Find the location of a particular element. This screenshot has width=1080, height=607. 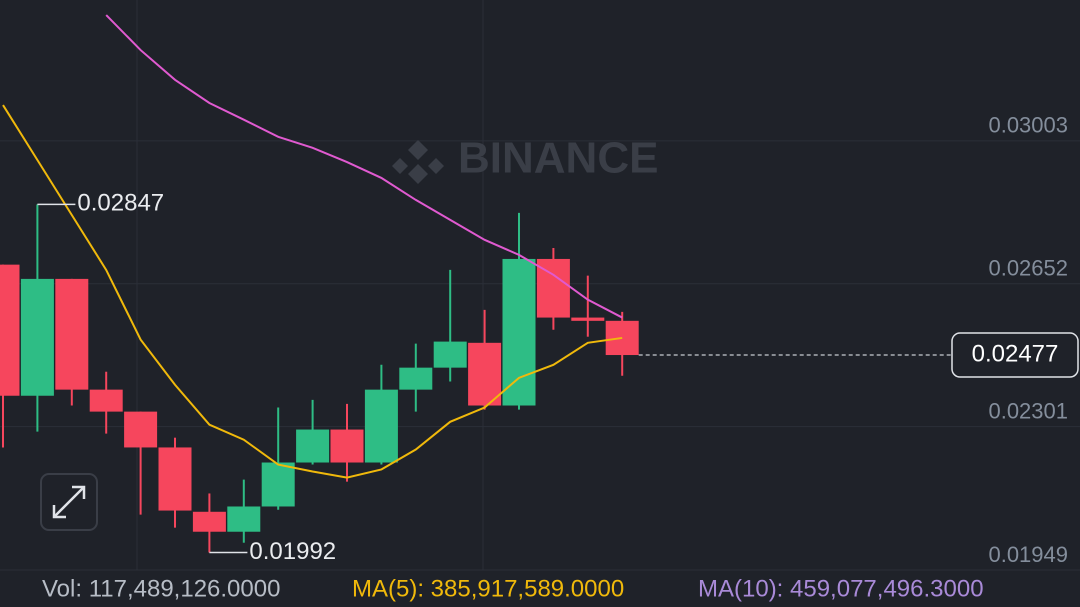

last-price-label: 0.02477 is located at coordinates (1015, 353).